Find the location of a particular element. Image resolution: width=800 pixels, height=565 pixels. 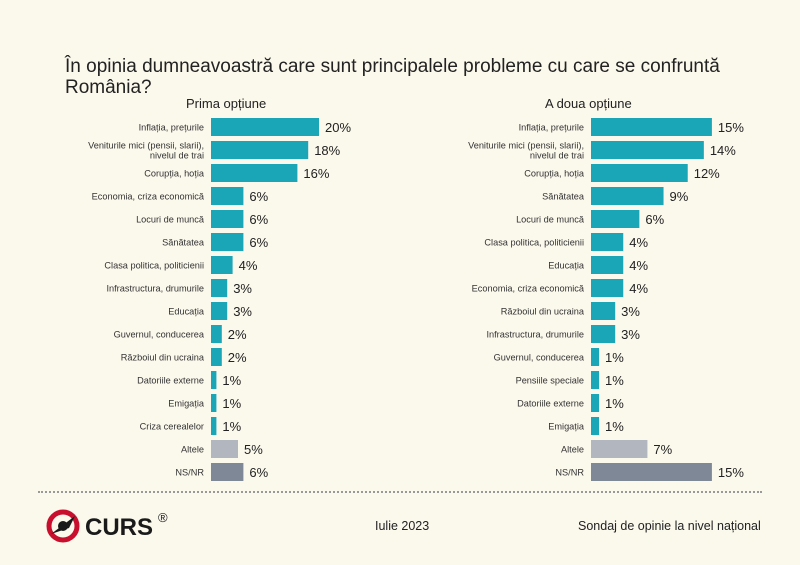

bar-value-label: 7% is located at coordinates (662, 449).